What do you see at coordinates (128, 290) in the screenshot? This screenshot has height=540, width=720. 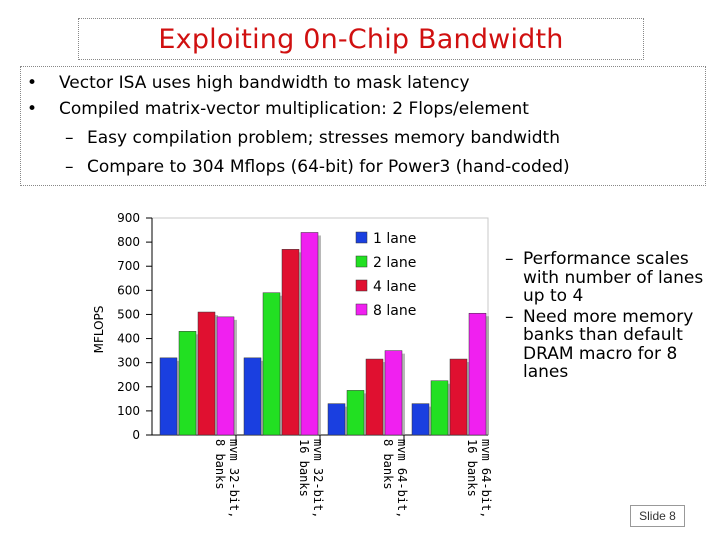 I see `y-tick-label: 600` at bounding box center [128, 290].